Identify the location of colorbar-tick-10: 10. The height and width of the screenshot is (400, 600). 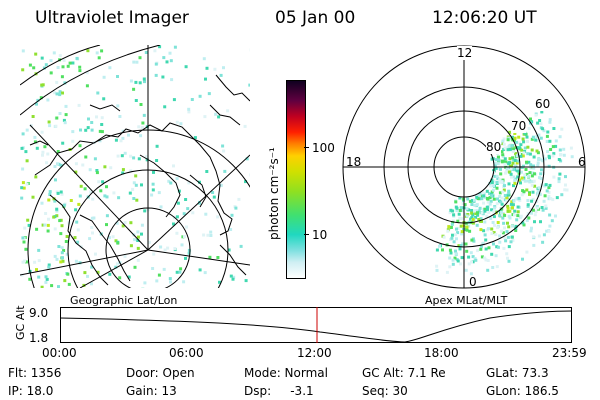
(320, 235).